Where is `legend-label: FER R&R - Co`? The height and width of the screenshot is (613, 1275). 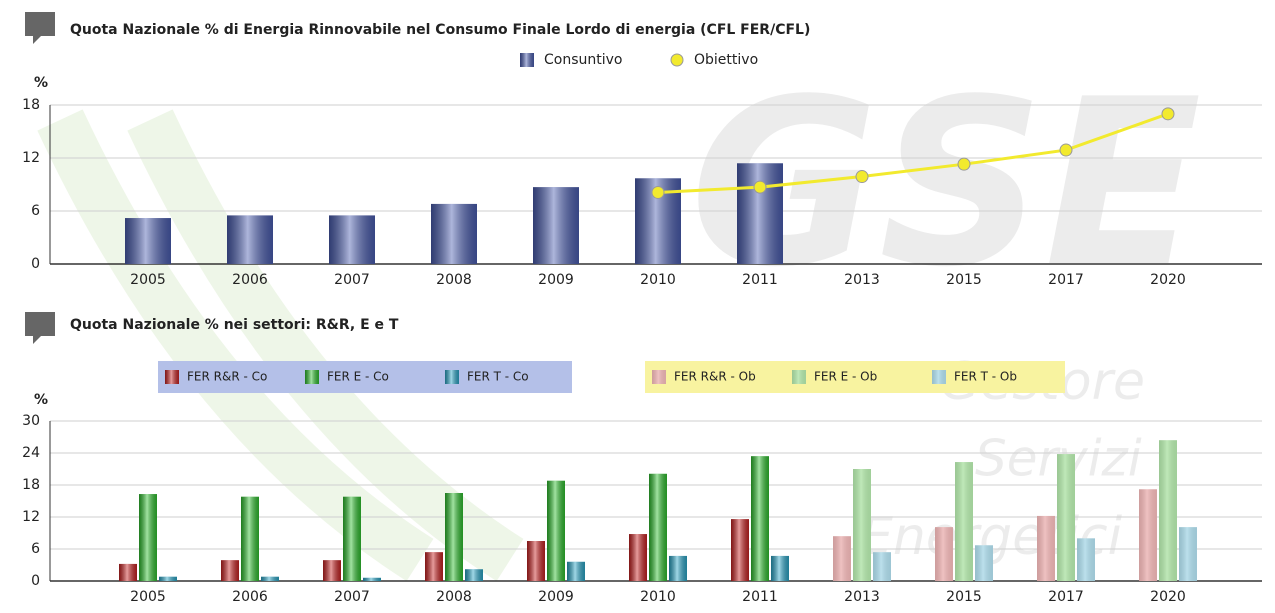 legend-label: FER R&R - Co is located at coordinates (227, 377).